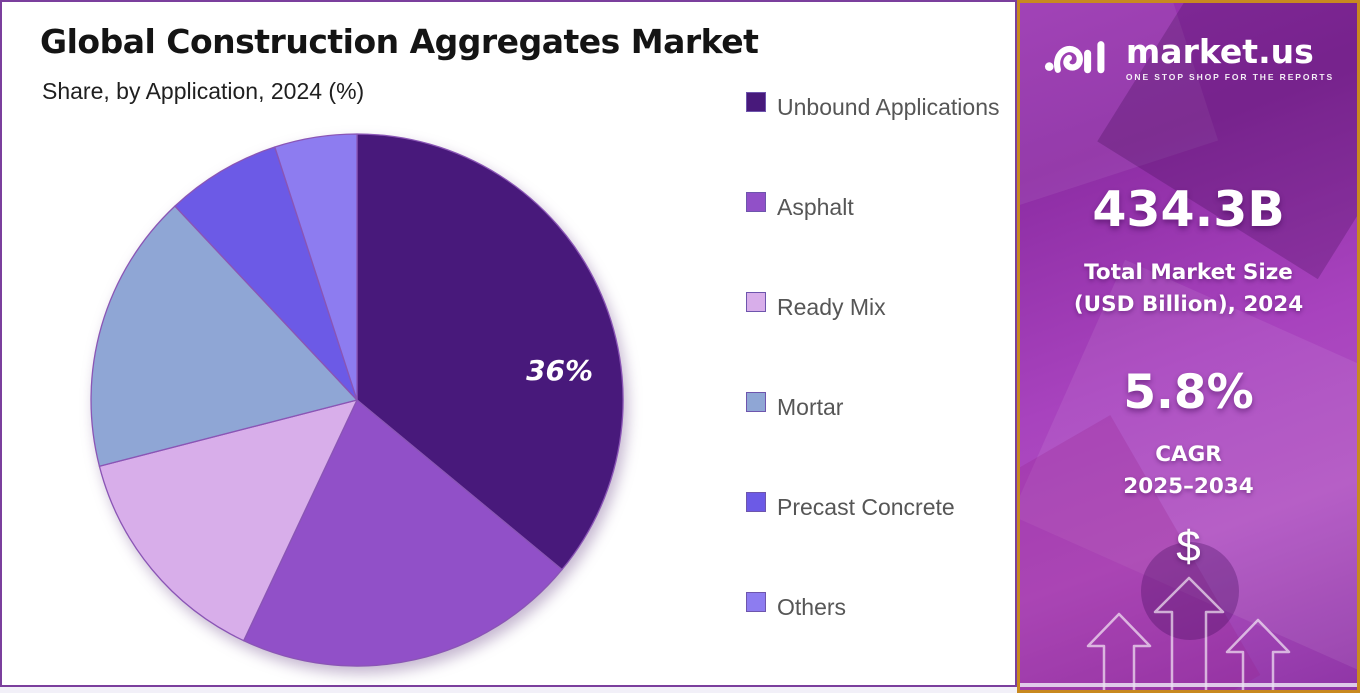 The height and width of the screenshot is (693, 1360). What do you see at coordinates (1188, 272) in the screenshot?
I see `market-size-label-line1: Total Market Size` at bounding box center [1188, 272].